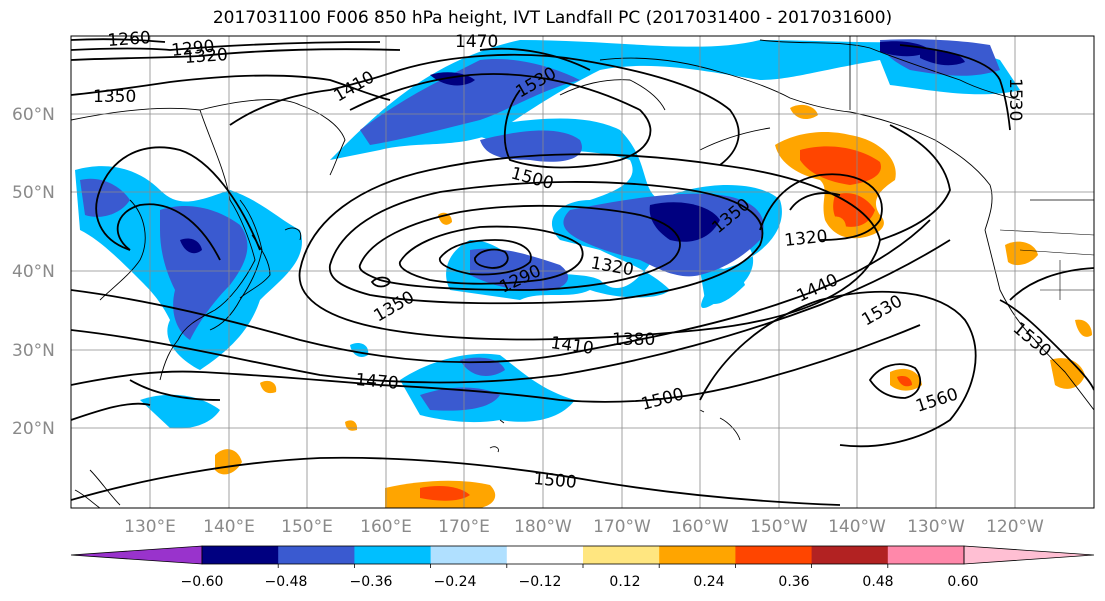 This screenshot has width=1105, height=601. Describe the element at coordinates (114, 97) in the screenshot. I see `contour-label: 1350` at that location.